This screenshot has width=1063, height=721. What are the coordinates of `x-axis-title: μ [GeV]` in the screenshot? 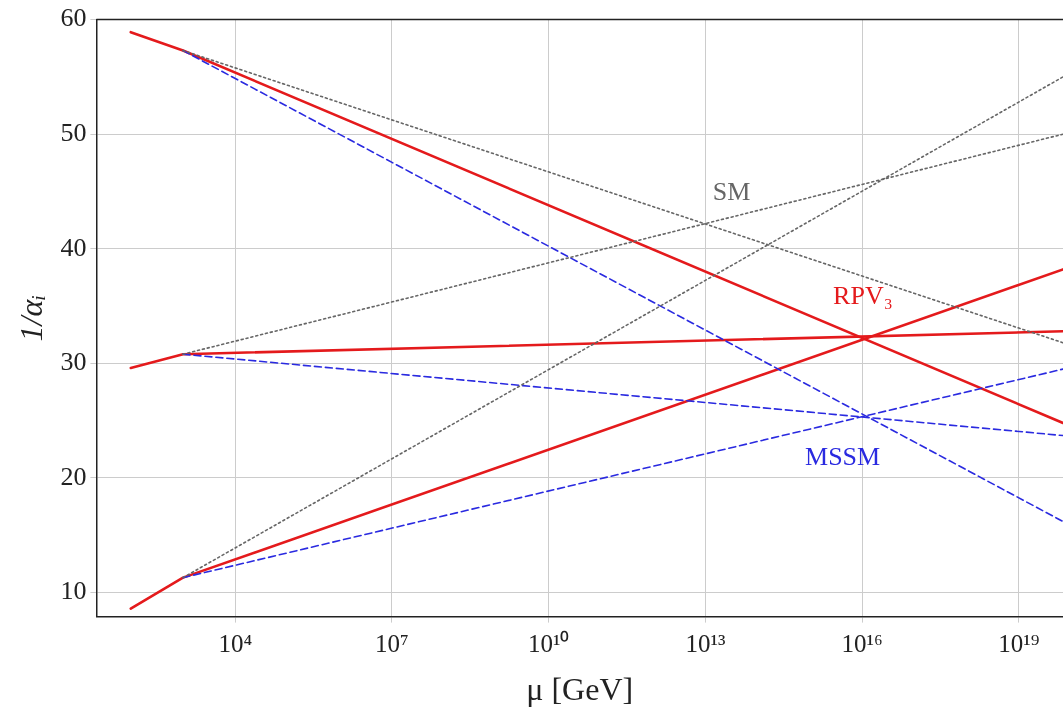 It's located at (580, 689).